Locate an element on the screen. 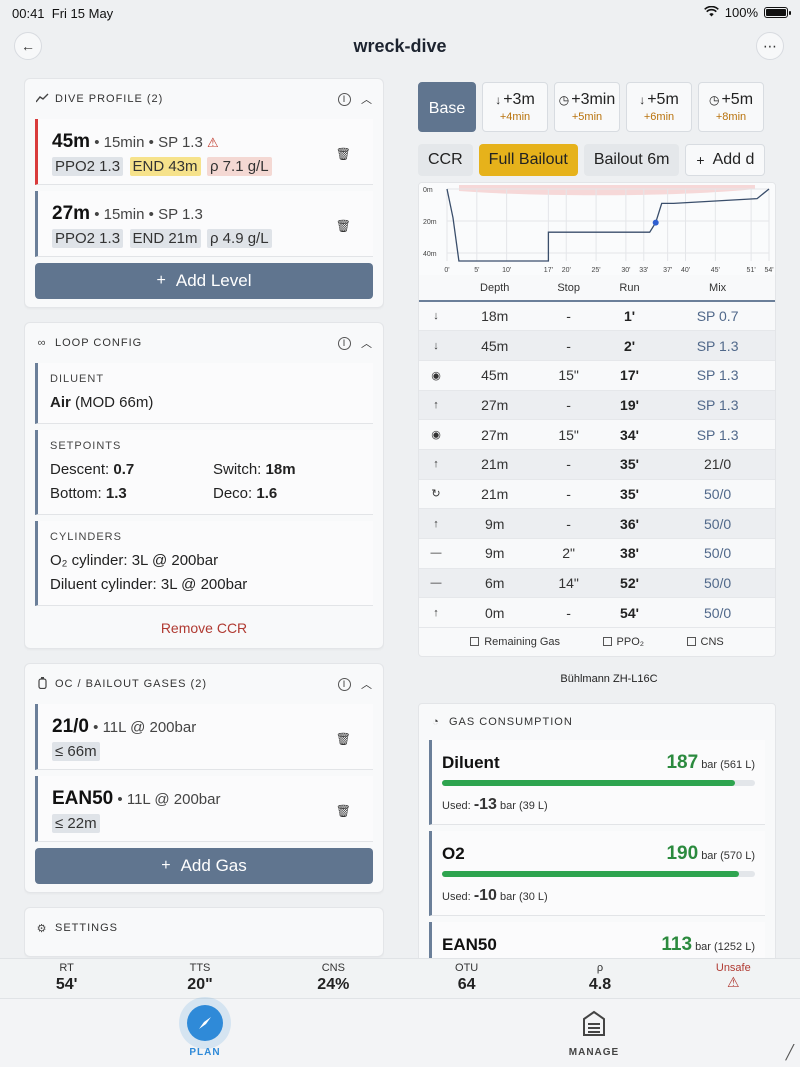 This screenshot has height=1067, width=800. row-stop: - is located at coordinates (568, 613).